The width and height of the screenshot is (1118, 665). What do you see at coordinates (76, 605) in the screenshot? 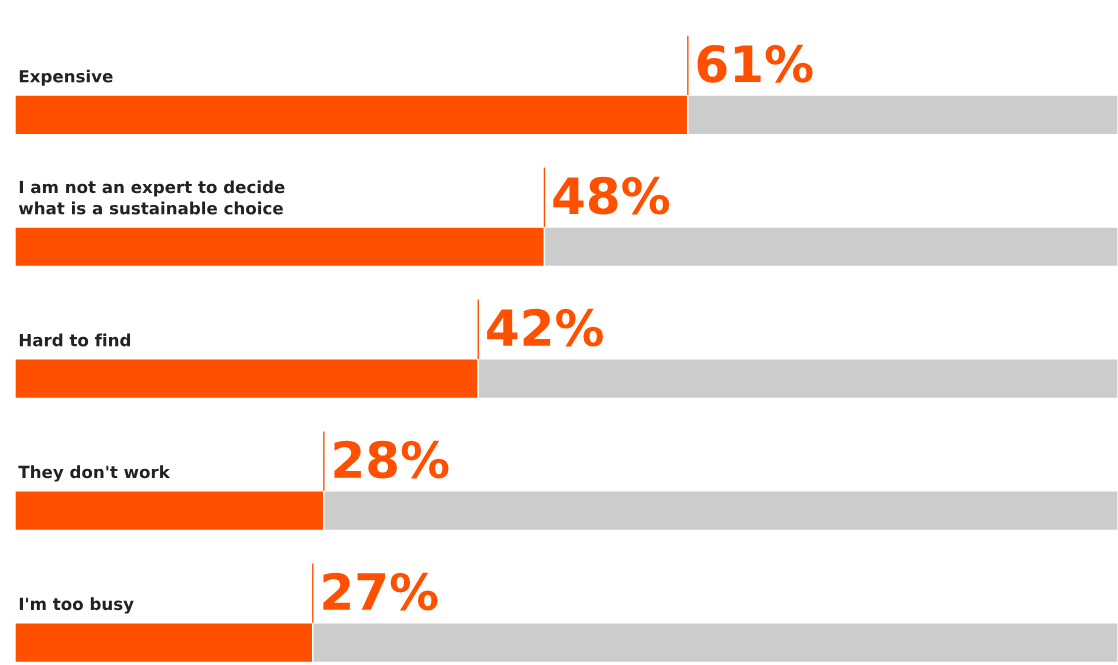
I see `y-tick-label: I'm too busy` at bounding box center [76, 605].